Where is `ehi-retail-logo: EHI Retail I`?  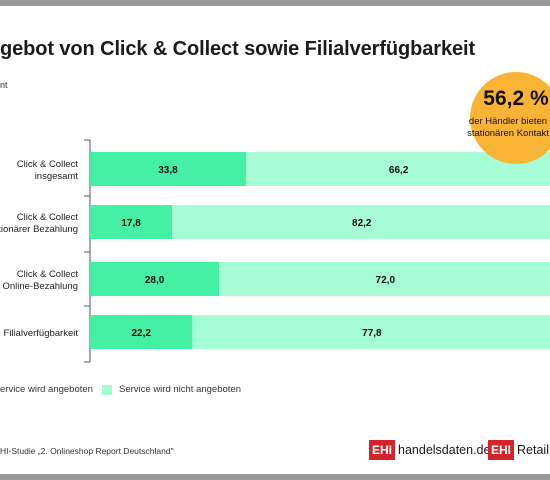 ehi-retail-logo: EHI Retail I is located at coordinates (519, 450).